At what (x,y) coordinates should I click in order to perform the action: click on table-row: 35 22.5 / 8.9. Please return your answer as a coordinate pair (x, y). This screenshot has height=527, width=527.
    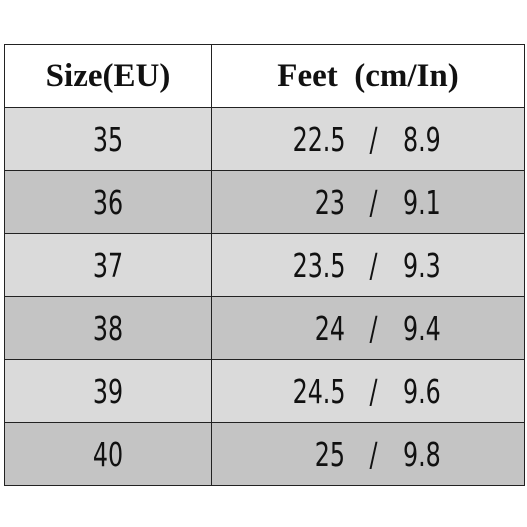
    Looking at the image, I should click on (264, 139).